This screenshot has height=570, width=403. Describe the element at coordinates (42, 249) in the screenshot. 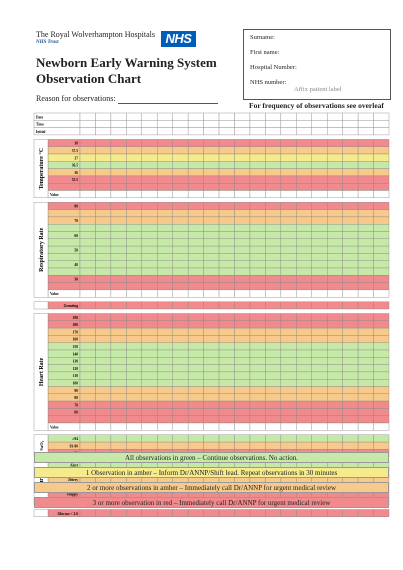

I see `section-label: Respiratory Rate` at that location.